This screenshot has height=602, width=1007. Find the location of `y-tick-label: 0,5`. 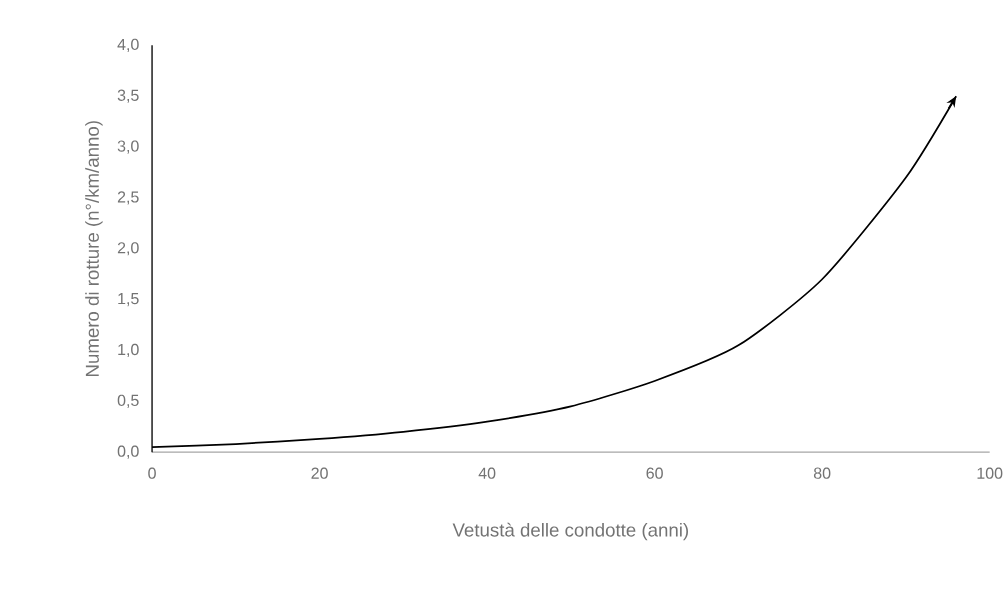

y-tick-label: 0,5 is located at coordinates (128, 401).